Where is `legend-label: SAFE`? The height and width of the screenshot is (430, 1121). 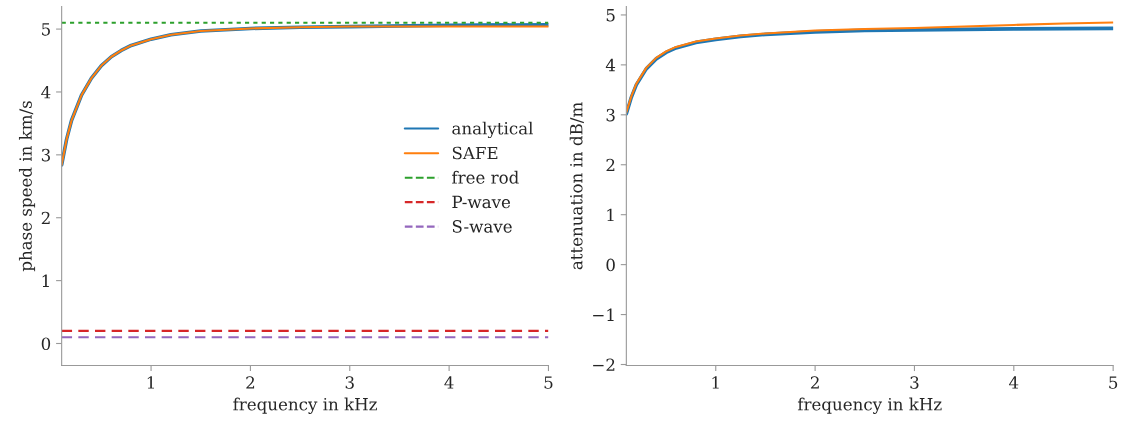 legend-label: SAFE is located at coordinates (475, 153).